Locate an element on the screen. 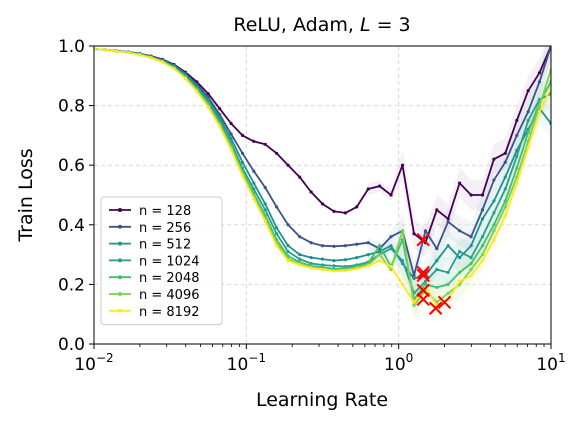 The width and height of the screenshot is (585, 427). legend-entry: n = 512 is located at coordinates (150, 245).